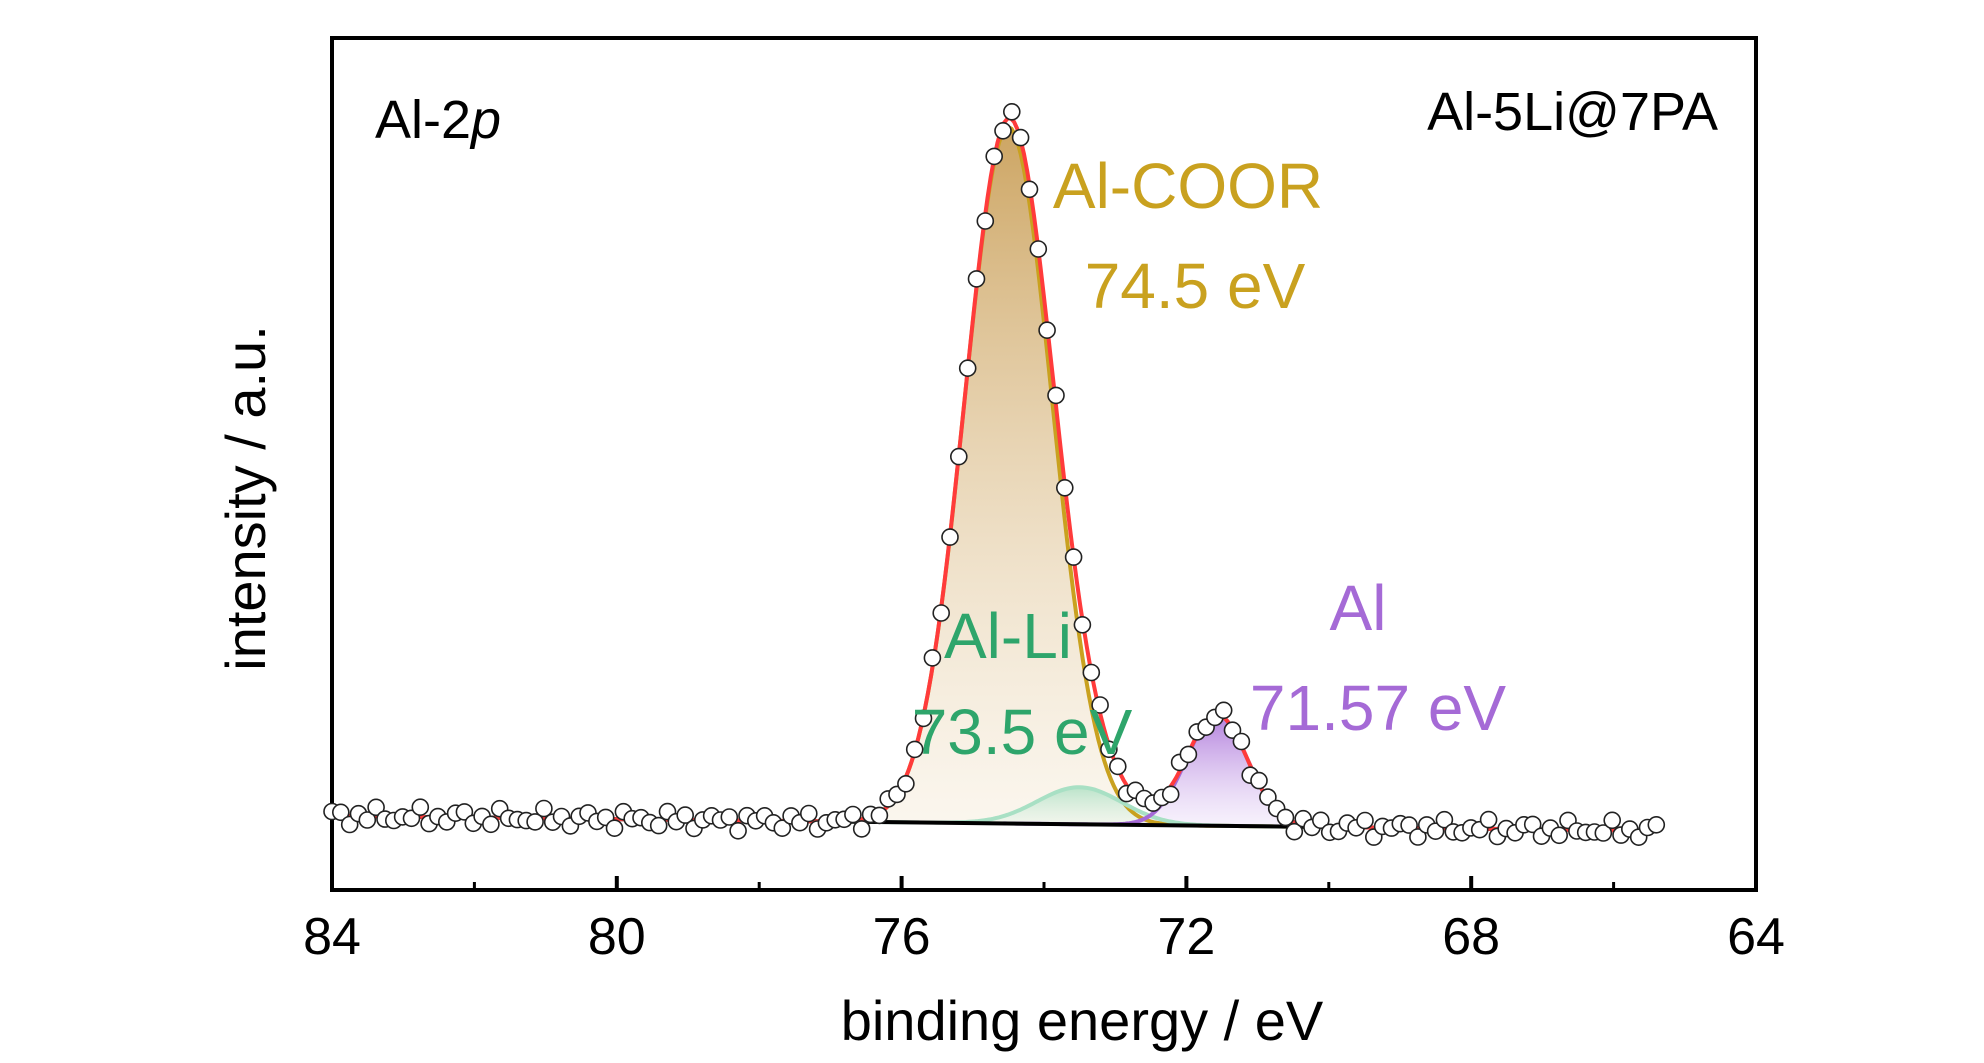 The height and width of the screenshot is (1063, 1984). Describe the element at coordinates (1358, 608) in the screenshot. I see `annotation-al-label: Al` at that location.